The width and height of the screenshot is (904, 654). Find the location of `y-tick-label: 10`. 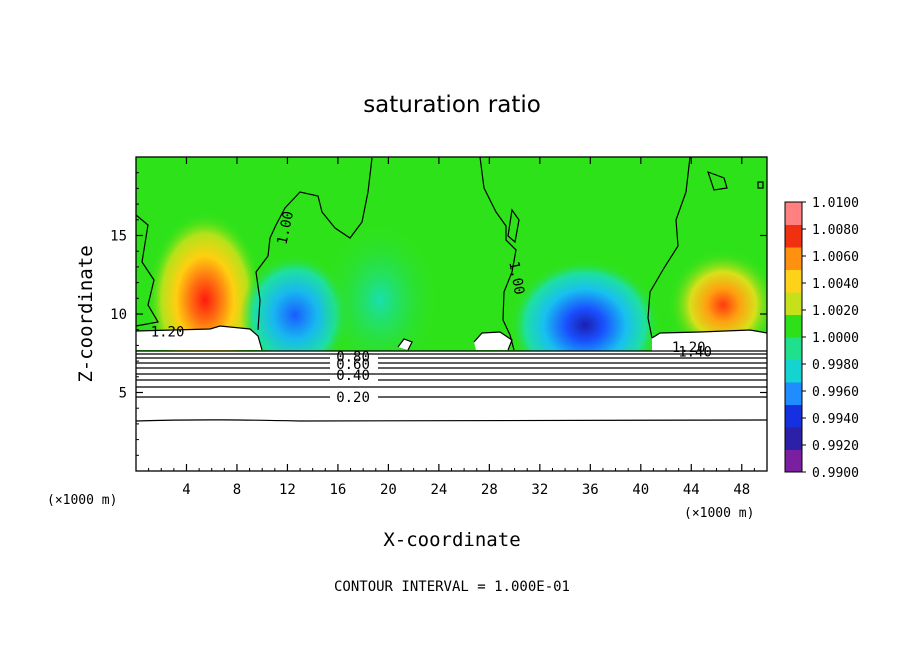

y-tick-label: 10 is located at coordinates (118, 315).